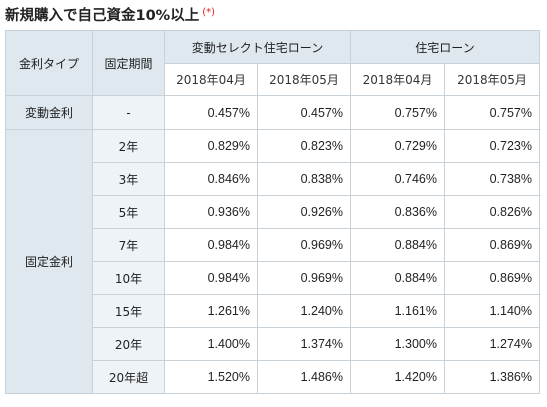  What do you see at coordinates (304, 212) in the screenshot?
I see `rate-cell: 0.926%` at bounding box center [304, 212].